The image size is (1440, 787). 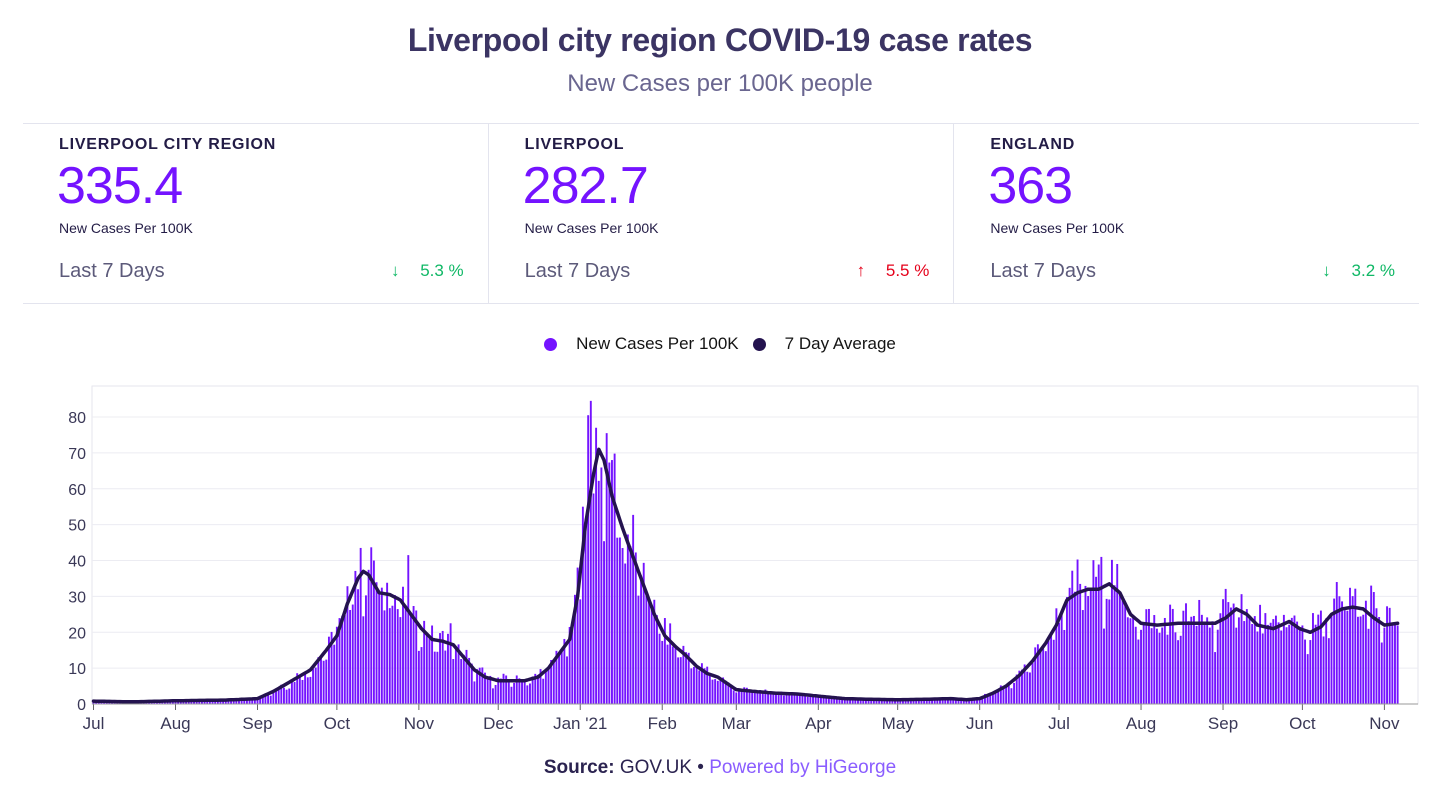 What do you see at coordinates (1057, 228) in the screenshot?
I see `stat-unit: New Cases Per 100K` at bounding box center [1057, 228].